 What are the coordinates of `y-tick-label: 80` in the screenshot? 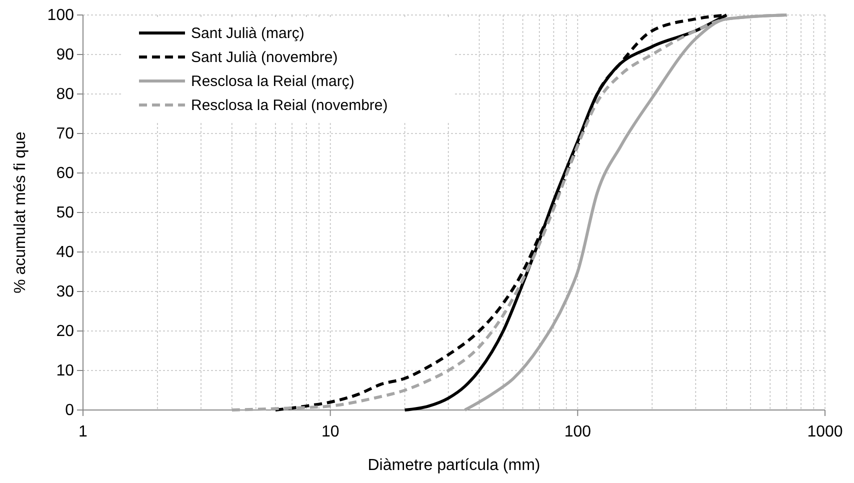 It's located at (65, 95).